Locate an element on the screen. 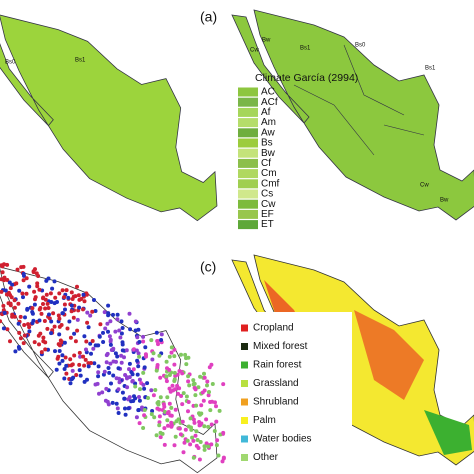 The height and width of the screenshot is (474, 474). legend-label: Cropland is located at coordinates (273, 328).